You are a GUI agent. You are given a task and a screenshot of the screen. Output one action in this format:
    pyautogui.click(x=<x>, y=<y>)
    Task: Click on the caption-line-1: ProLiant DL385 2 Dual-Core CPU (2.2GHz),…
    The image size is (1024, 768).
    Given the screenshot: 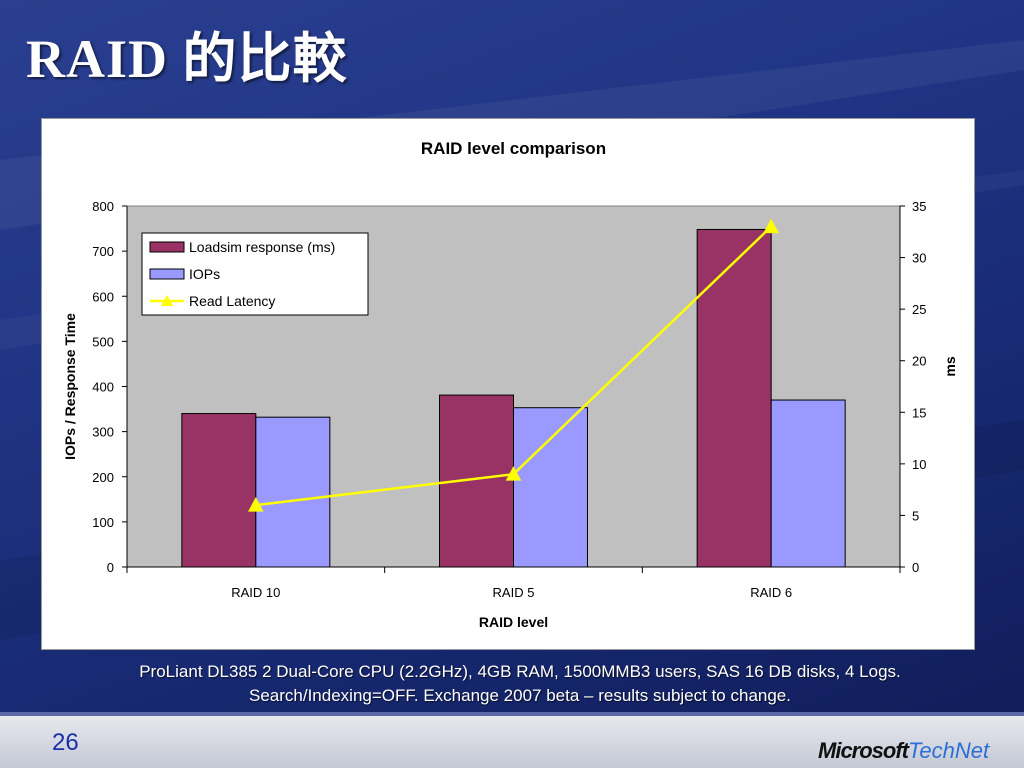 What is the action you would take?
    pyautogui.click(x=520, y=671)
    